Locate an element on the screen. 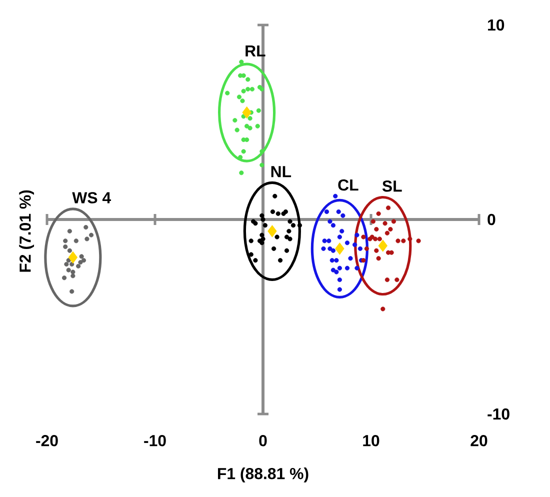 The width and height of the screenshot is (550, 497). y-tick-label: -10 is located at coordinates (499, 414).